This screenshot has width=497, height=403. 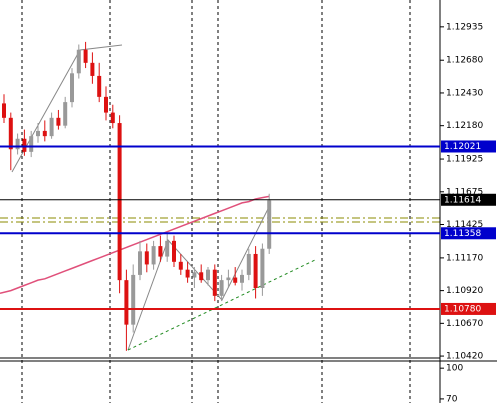 What do you see at coordinates (464, 357) in the screenshot?
I see `y-tick-label: 1.10420` at bounding box center [464, 357].